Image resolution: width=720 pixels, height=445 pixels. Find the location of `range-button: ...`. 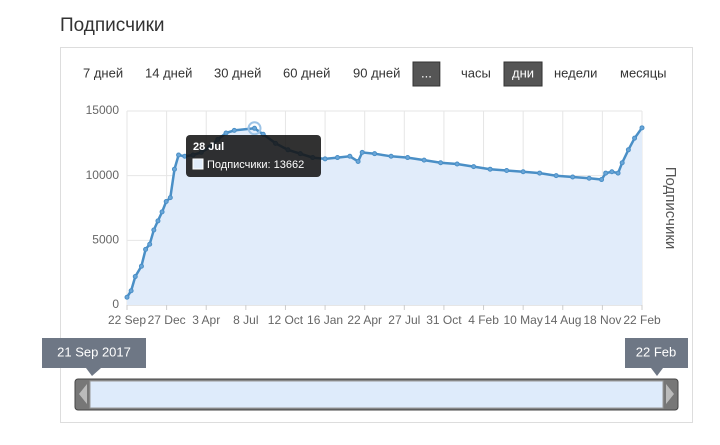

range-button: ... is located at coordinates (426, 72).